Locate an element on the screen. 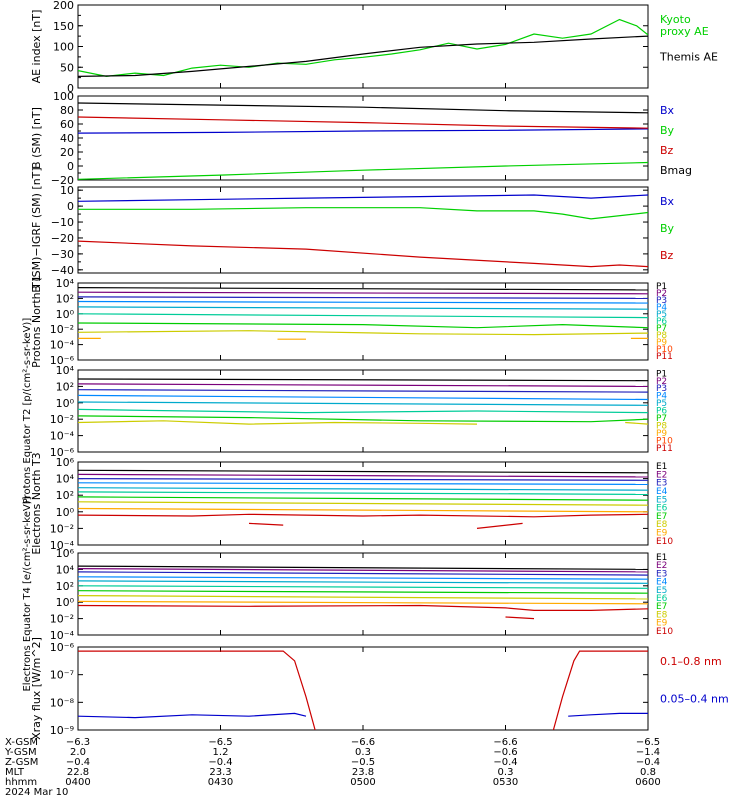  y-tick-label: 150 is located at coordinates (63, 26).